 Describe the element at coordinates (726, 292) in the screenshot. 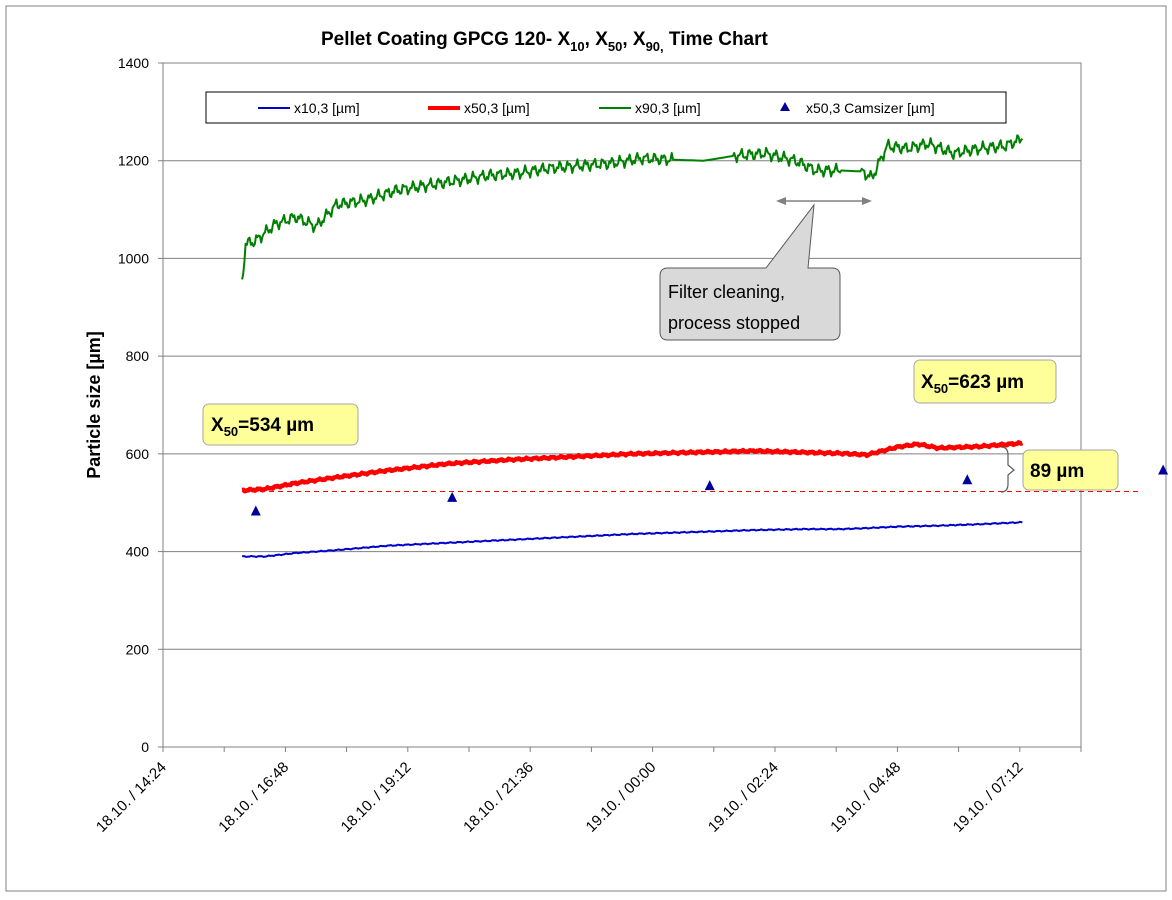

I see `filter-cleaning-text-line1: Filter cleaning,` at that location.